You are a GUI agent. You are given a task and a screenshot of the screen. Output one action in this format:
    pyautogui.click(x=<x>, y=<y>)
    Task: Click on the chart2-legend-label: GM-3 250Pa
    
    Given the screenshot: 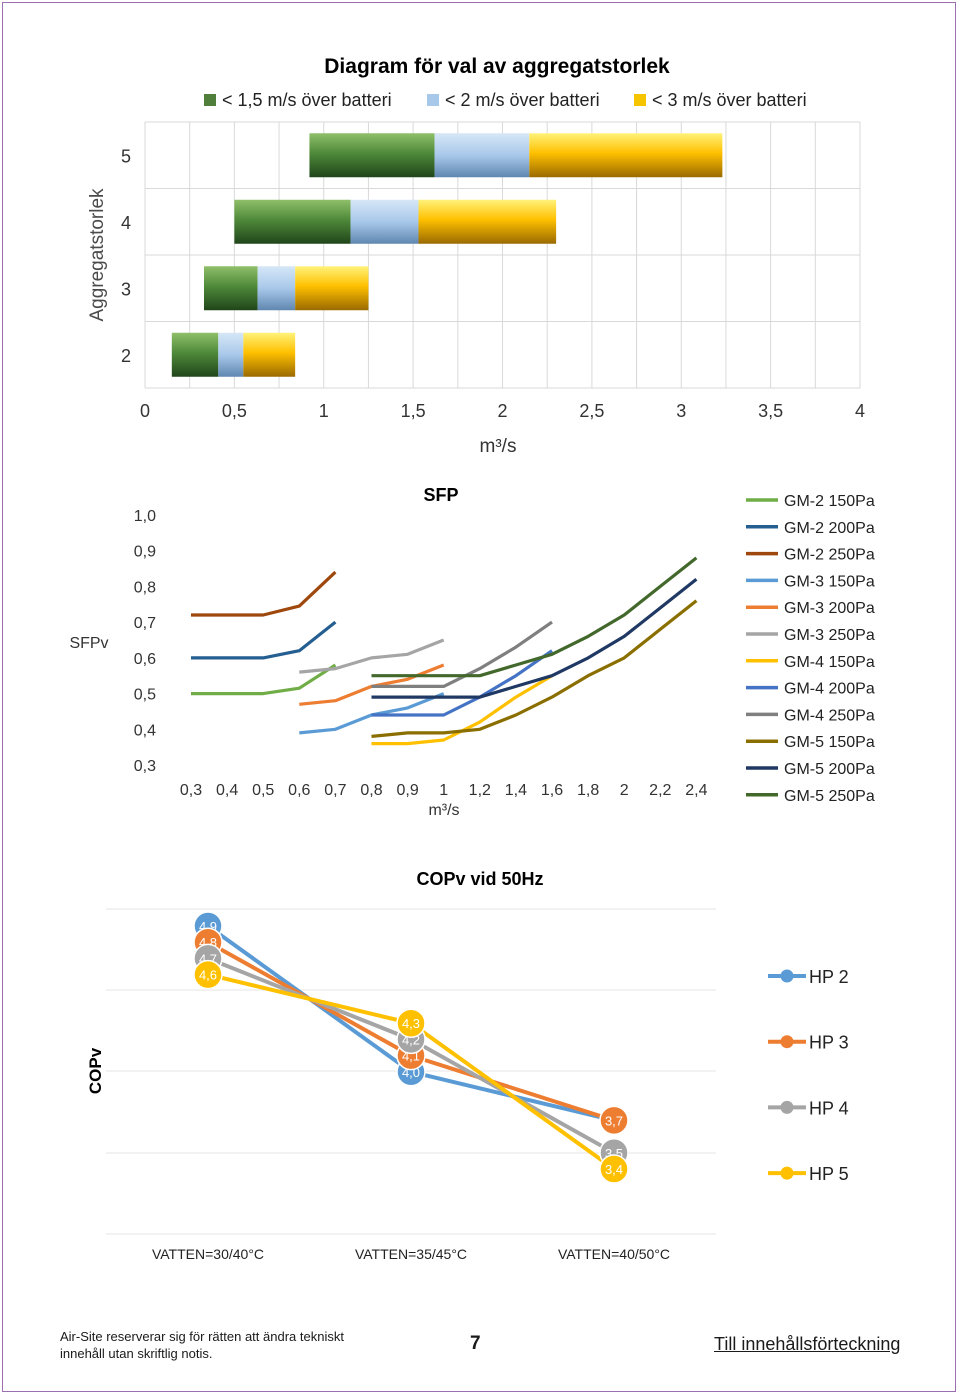 What is the action you would take?
    pyautogui.click(x=829, y=635)
    